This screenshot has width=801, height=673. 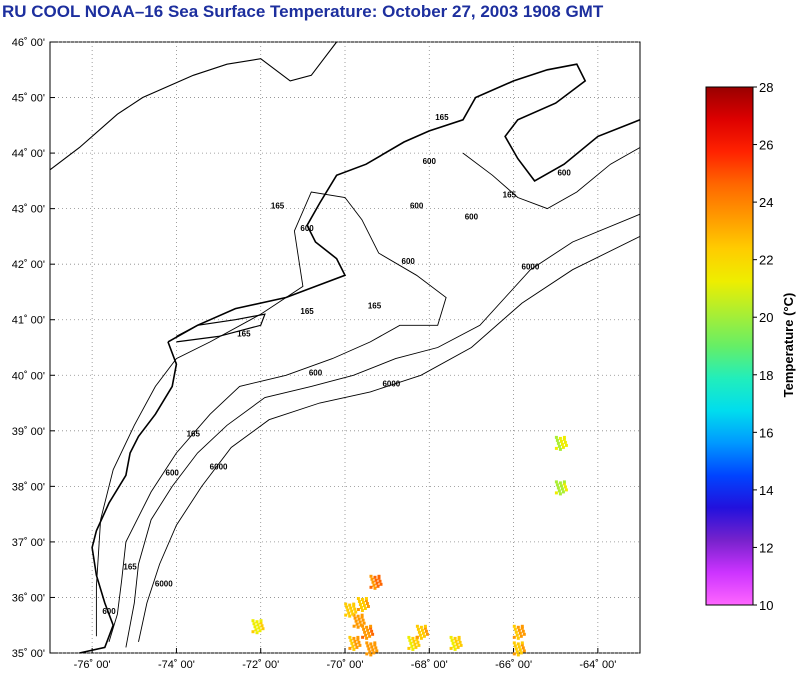 I want to click on lat-tick-label: 46˚ 00', so click(x=28, y=43).